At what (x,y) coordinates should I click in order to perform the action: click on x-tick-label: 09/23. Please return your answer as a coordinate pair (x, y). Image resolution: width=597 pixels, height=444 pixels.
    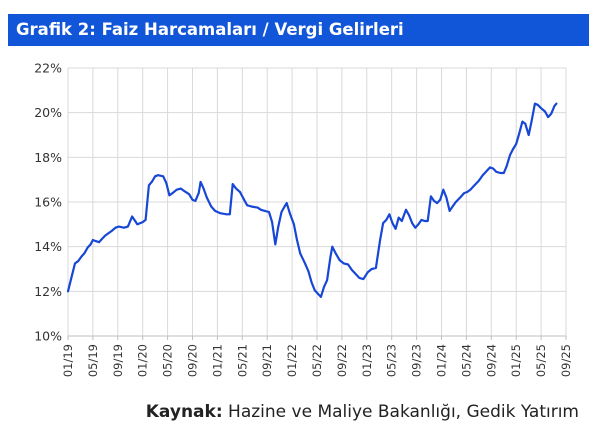
    Looking at the image, I should click on (417, 360).